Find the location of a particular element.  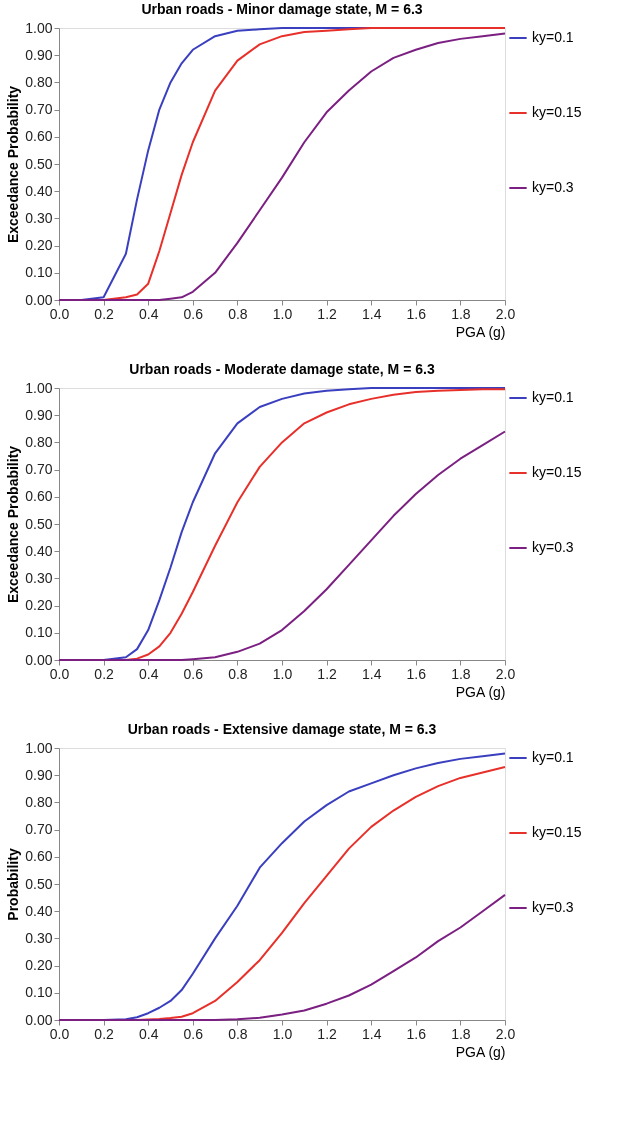

chart-title: Urban roads - Moderate damage state, M = 6.3 is located at coordinates (282, 369).